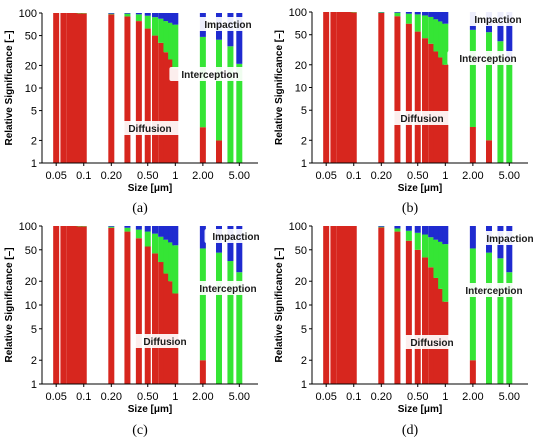 Image resolution: width=550 pixels, height=446 pixels. I want to click on panel-a-interception-label-box, so click(210, 74).